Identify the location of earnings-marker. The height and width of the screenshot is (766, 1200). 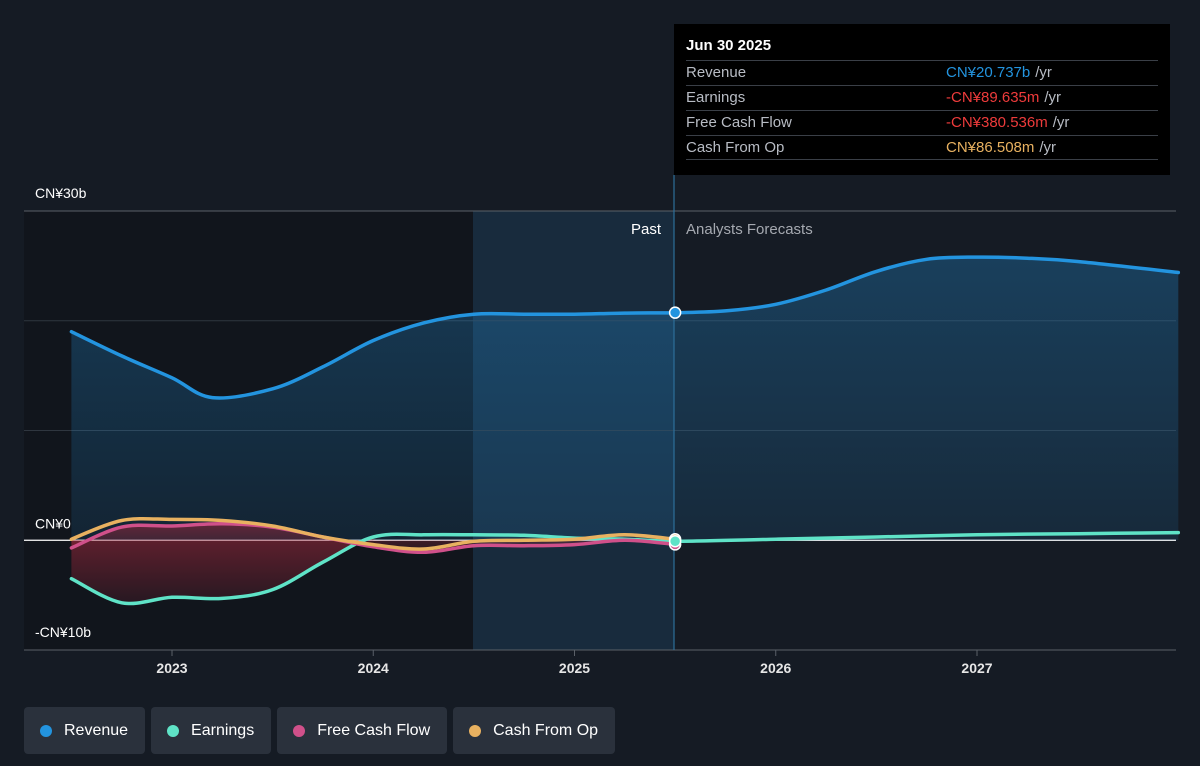
(675, 541).